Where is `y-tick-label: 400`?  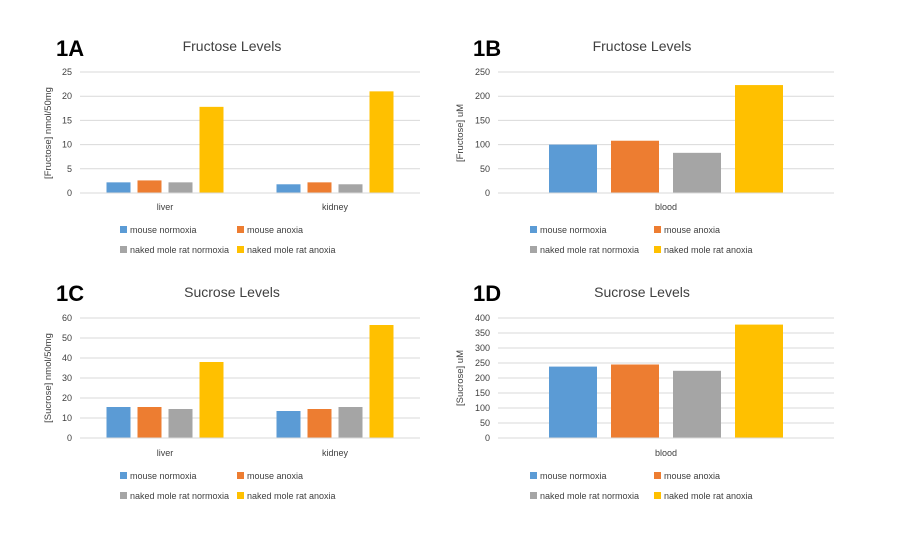
y-tick-label: 400 is located at coordinates (482, 318).